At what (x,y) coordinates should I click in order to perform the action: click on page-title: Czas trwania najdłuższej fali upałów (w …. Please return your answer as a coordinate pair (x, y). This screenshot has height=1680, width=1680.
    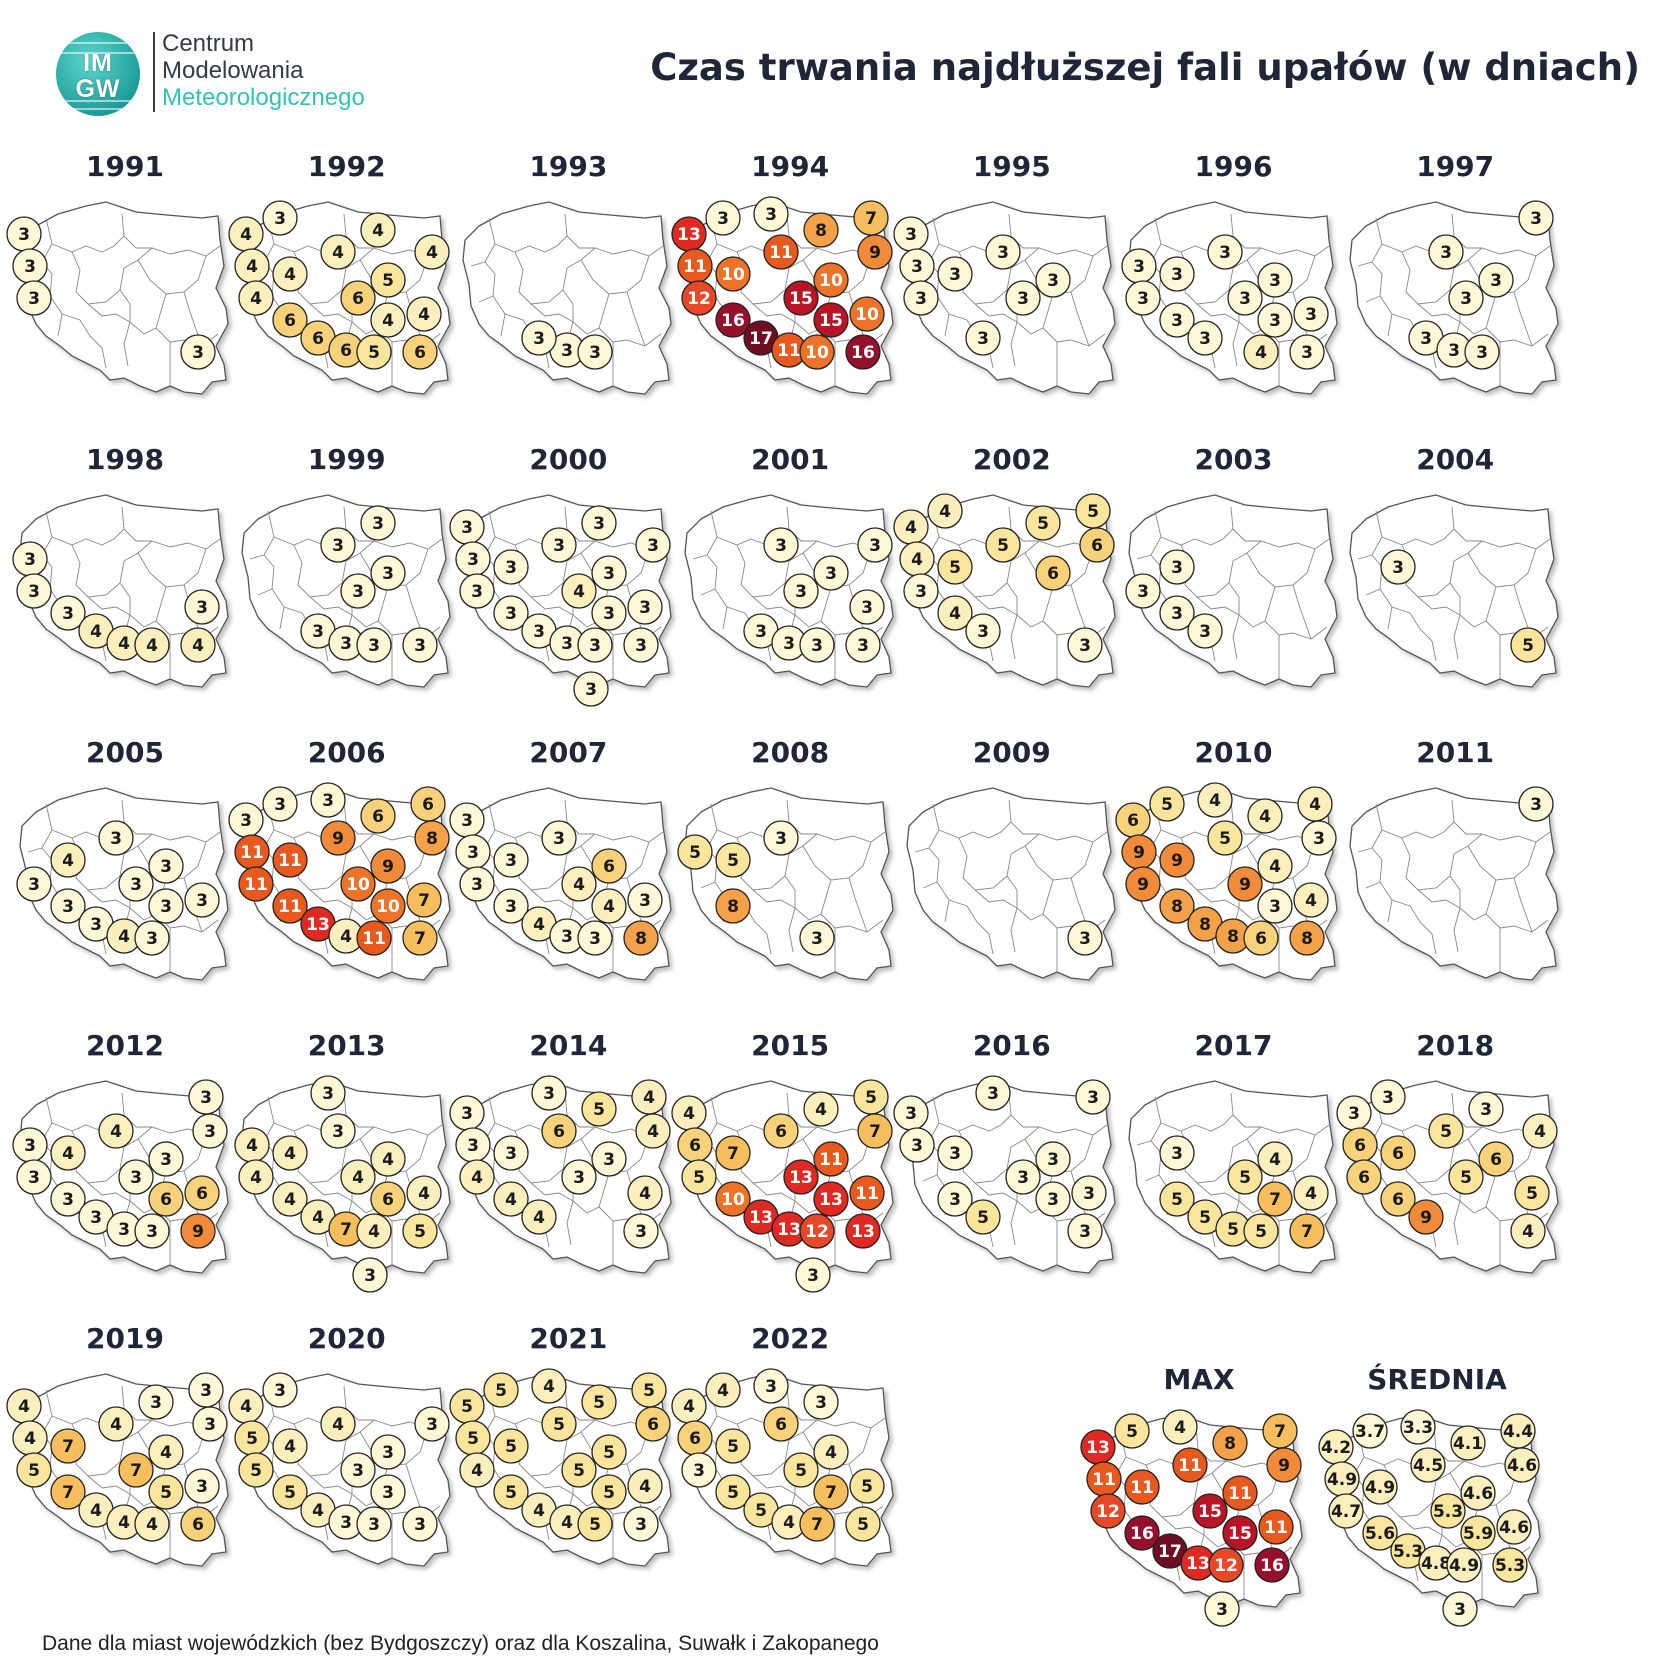
    Looking at the image, I should click on (1145, 67).